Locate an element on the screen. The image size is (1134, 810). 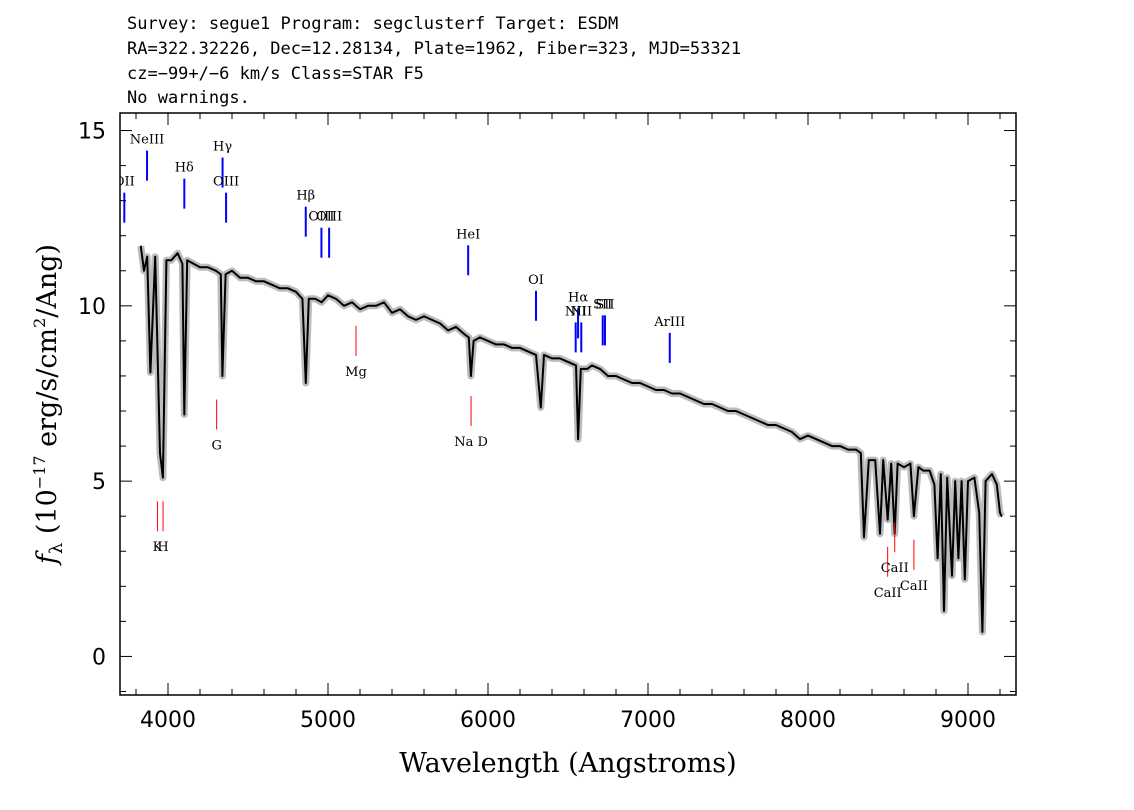
x-tick-label: 6000 is located at coordinates (488, 720).